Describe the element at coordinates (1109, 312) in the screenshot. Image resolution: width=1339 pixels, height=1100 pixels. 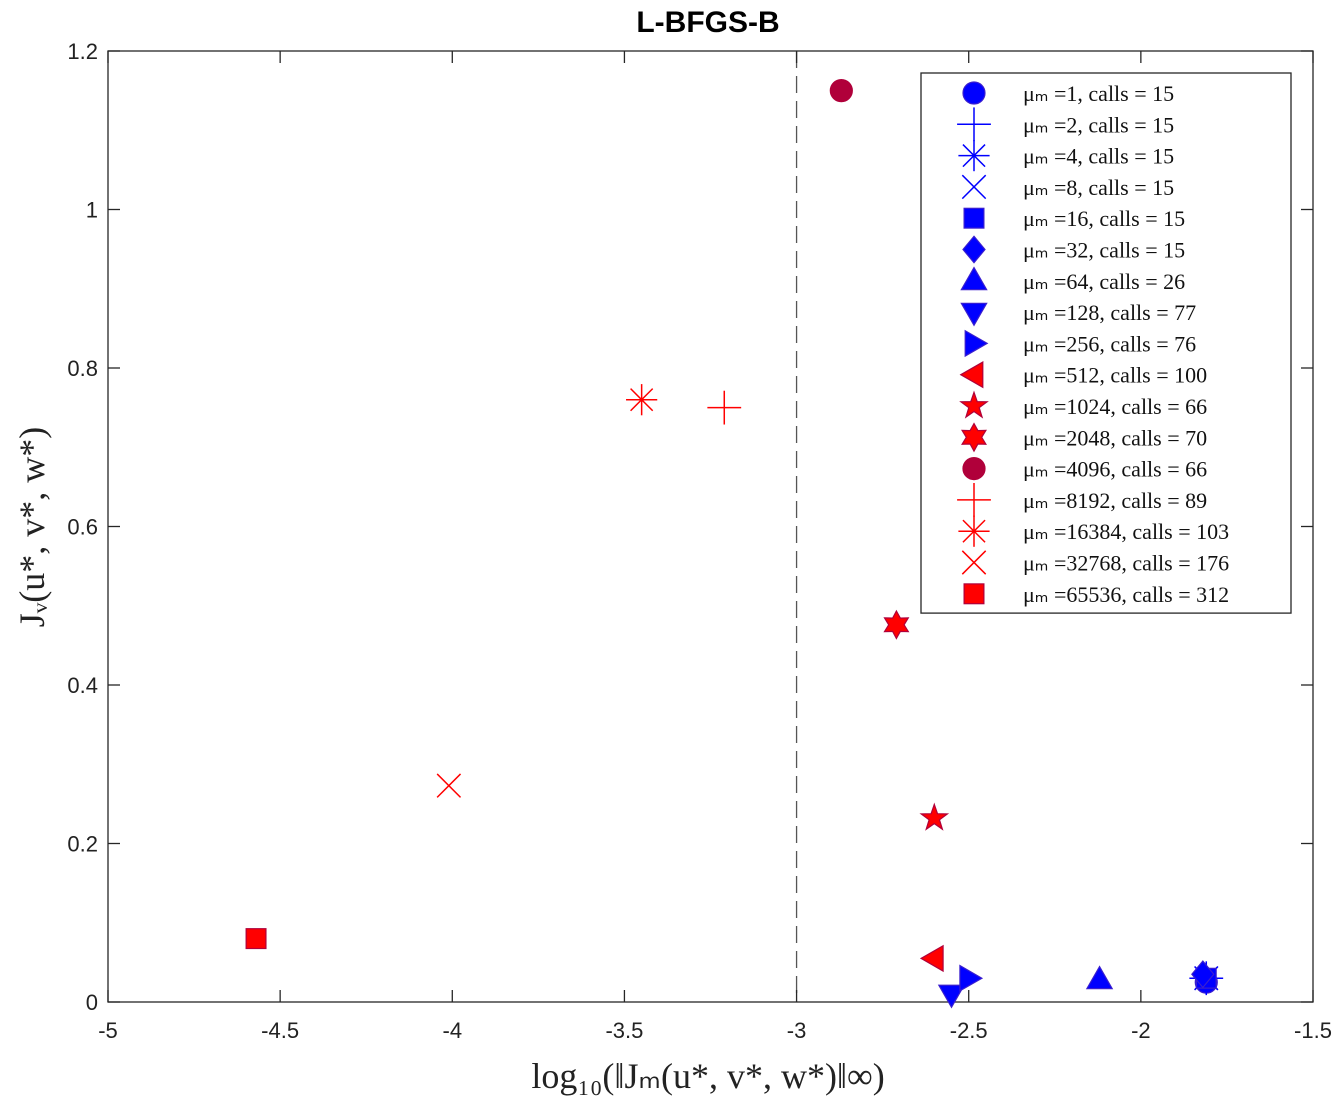
I see `legend-label-8: μₘ =128, calls = 77` at that location.